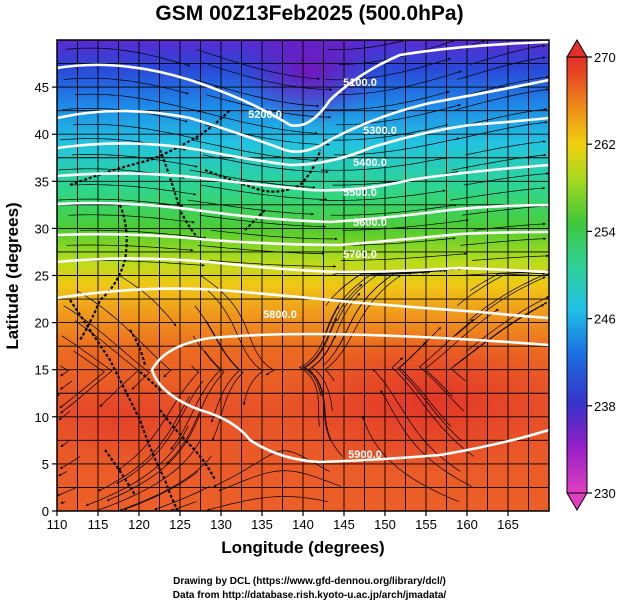  What do you see at coordinates (605, 493) in the screenshot?
I see `colorbar-tick-label: 230` at bounding box center [605, 493].